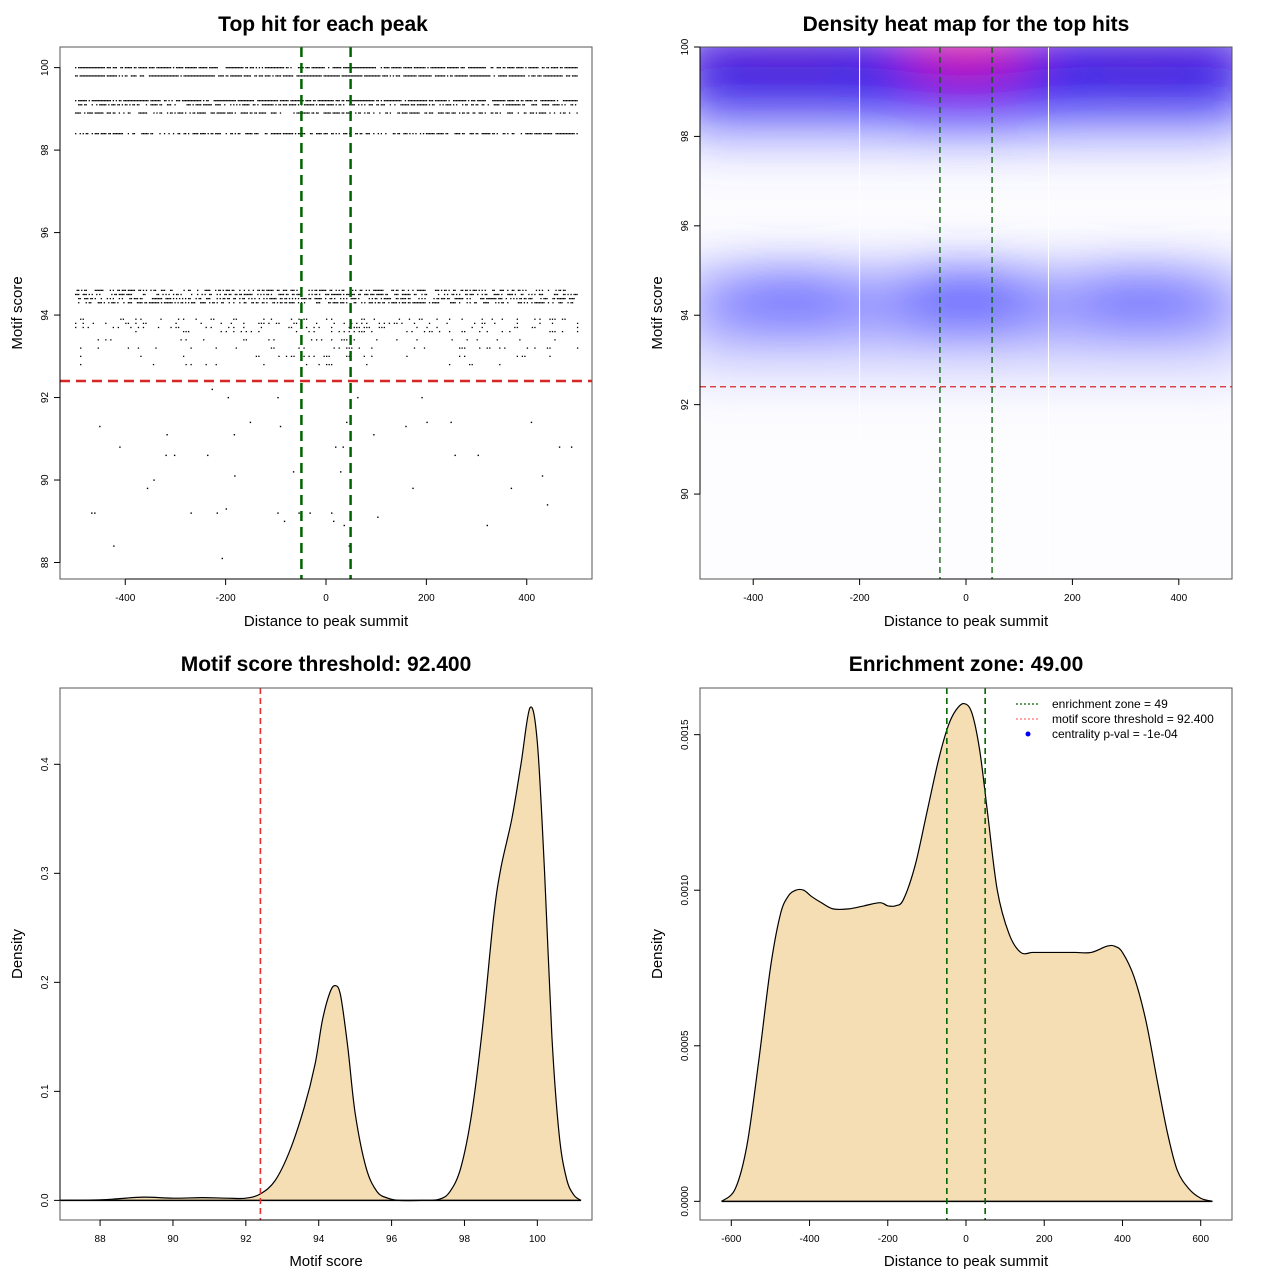 The height and width of the screenshot is (1280, 1280). What do you see at coordinates (326, 598) in the screenshot?
I see `x-tick-label: 0` at bounding box center [326, 598].